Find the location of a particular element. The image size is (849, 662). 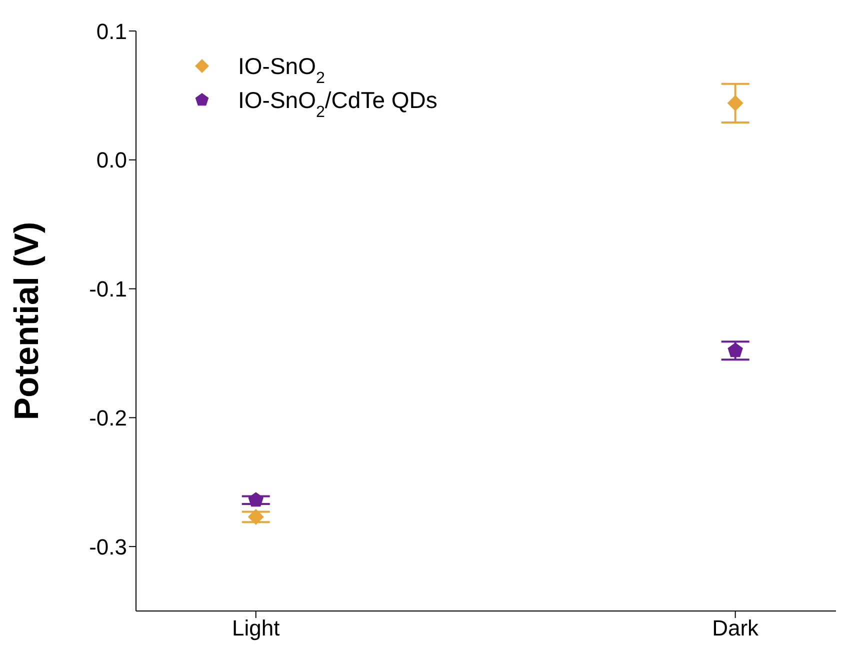

y-tick-label: -0.3 is located at coordinates (108, 547).